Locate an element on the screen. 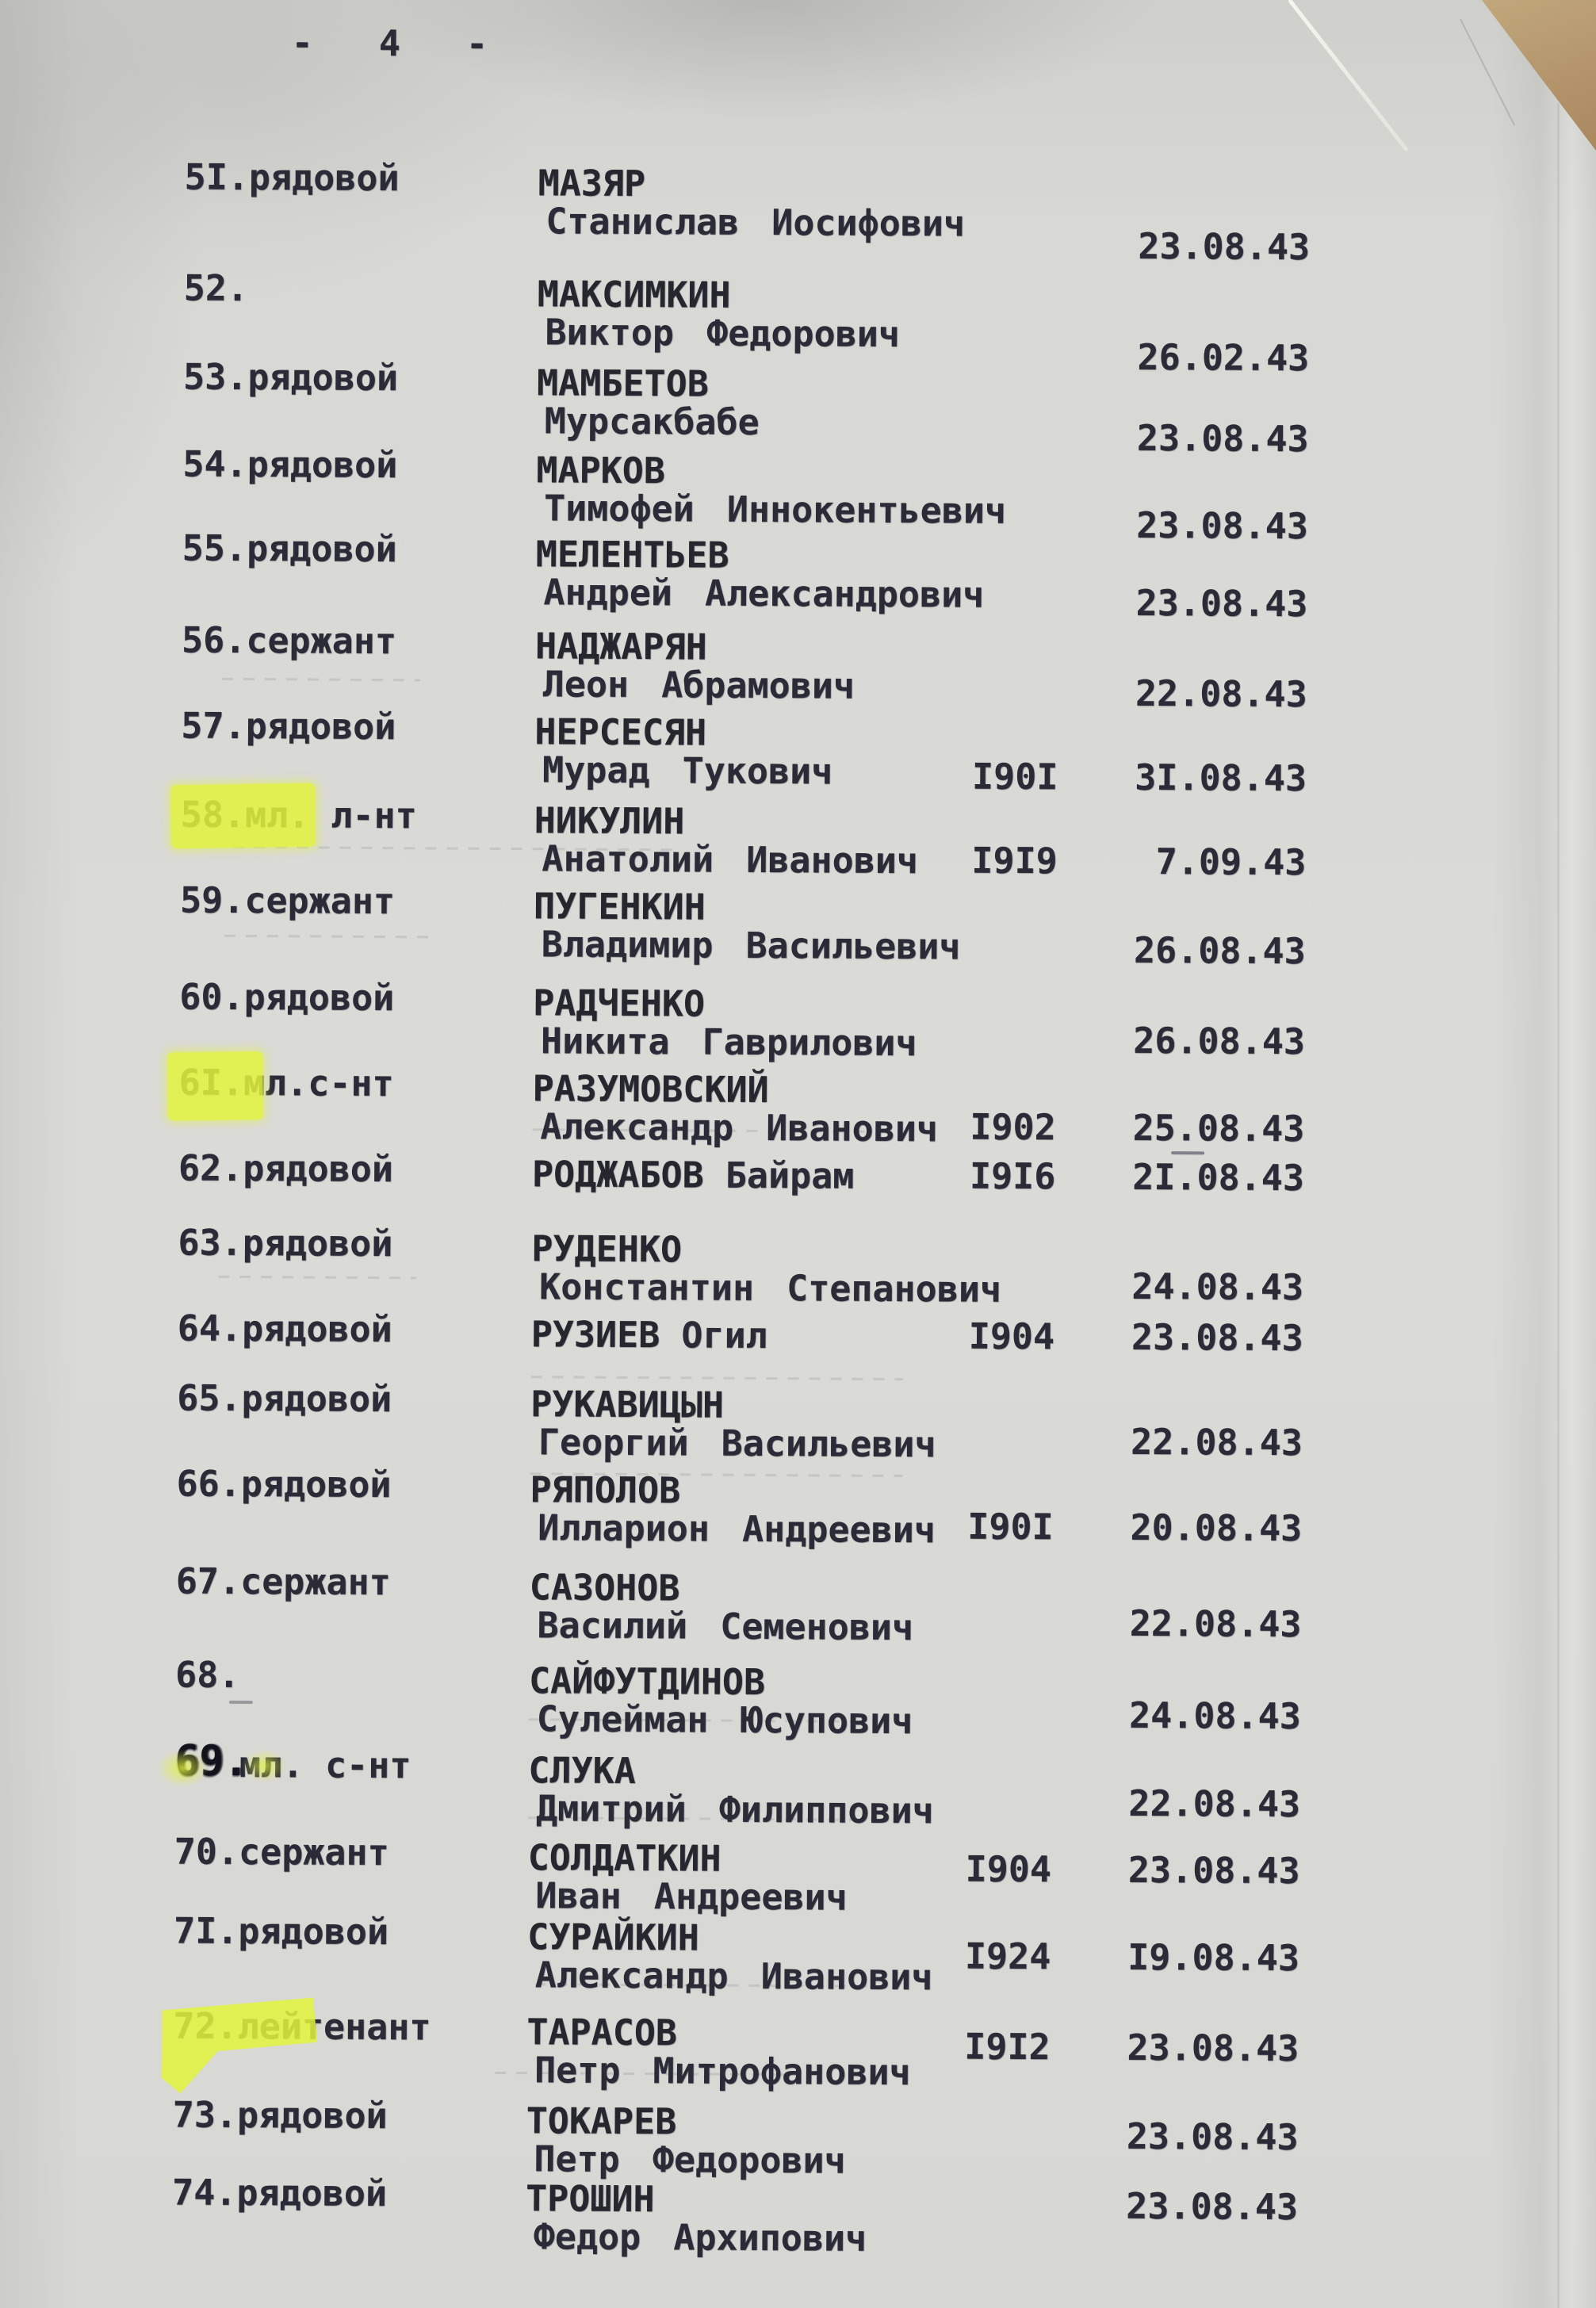 This screenshot has width=1596, height=2308. entry-surname-line: РАДЧЕНКО is located at coordinates (619, 1003).